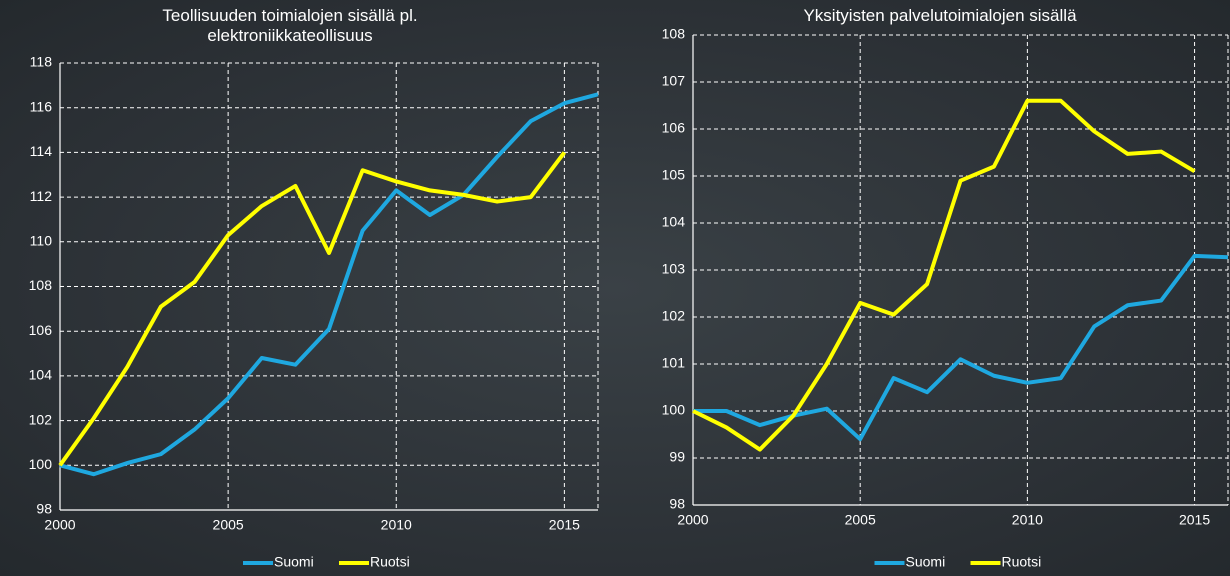  I want to click on y-tick-label: 112, so click(41, 196).